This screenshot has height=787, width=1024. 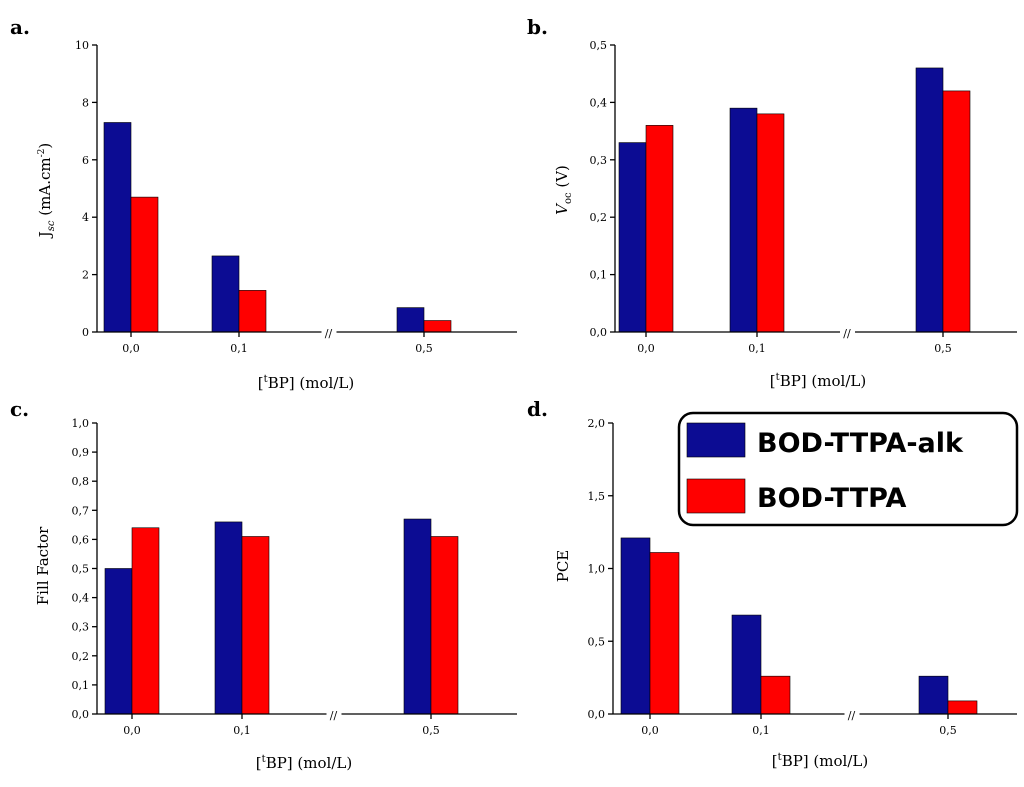 What do you see at coordinates (81, 510) in the screenshot?
I see `panel-c-y-tick-label-7: 0,7` at bounding box center [81, 510].